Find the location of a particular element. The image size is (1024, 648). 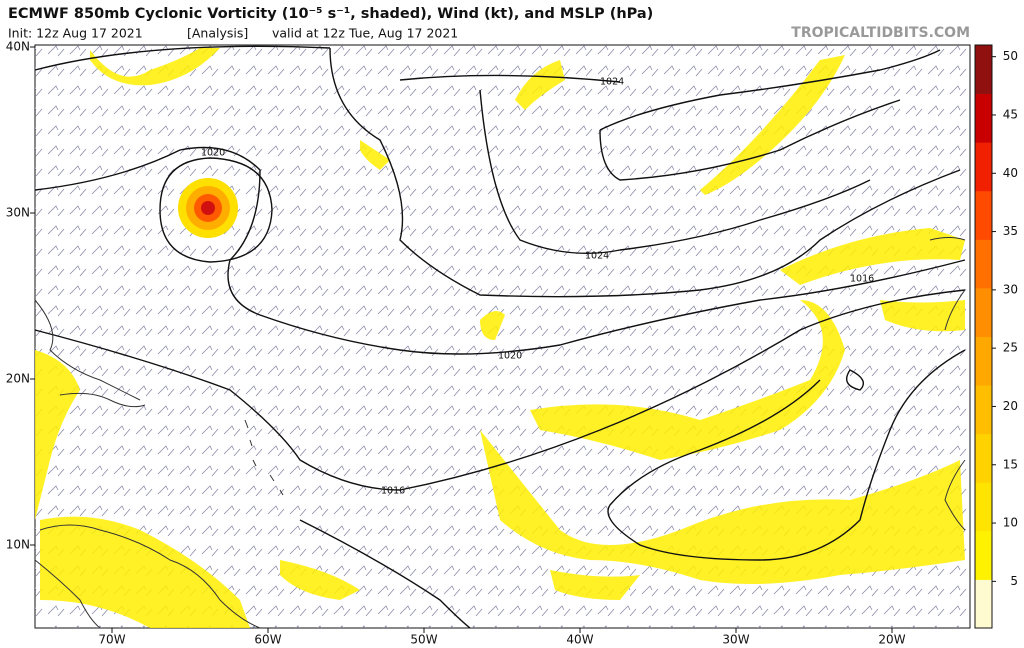

colorbar-label: 10 is located at coordinates (1010, 523).